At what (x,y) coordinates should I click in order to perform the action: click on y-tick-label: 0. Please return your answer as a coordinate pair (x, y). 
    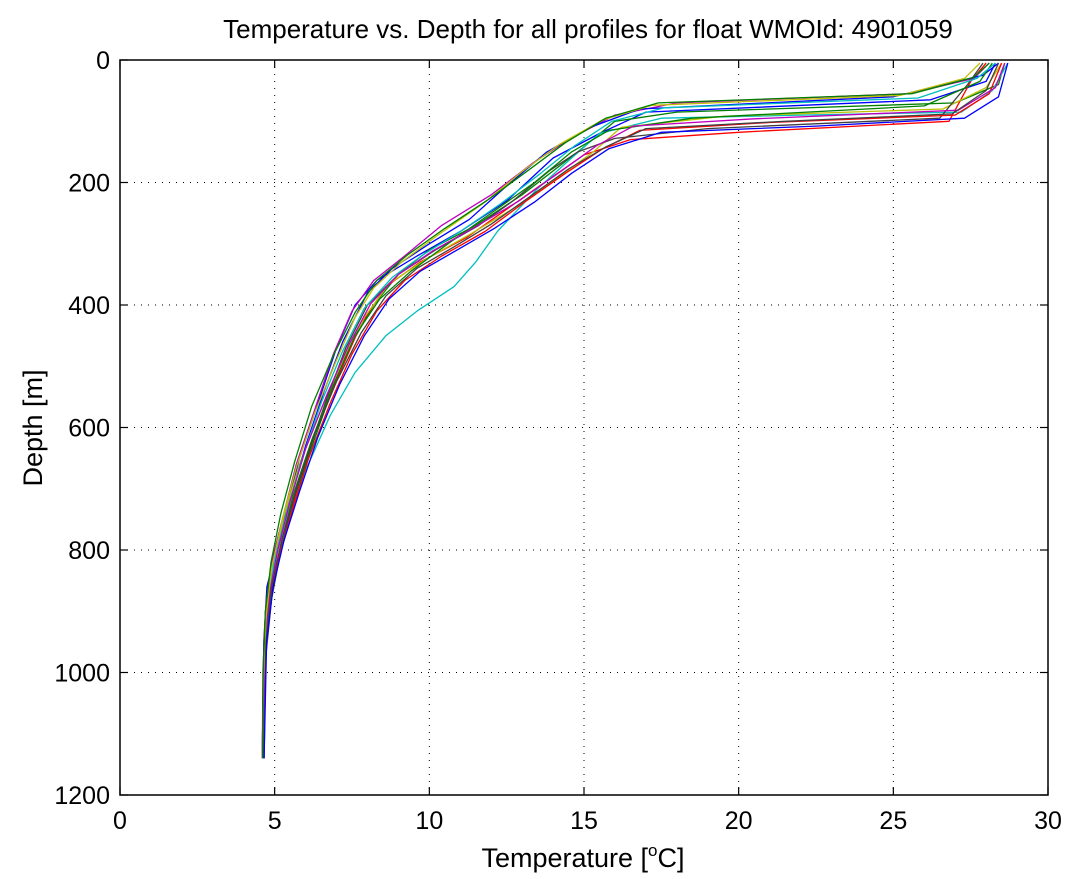
    Looking at the image, I should click on (103, 61).